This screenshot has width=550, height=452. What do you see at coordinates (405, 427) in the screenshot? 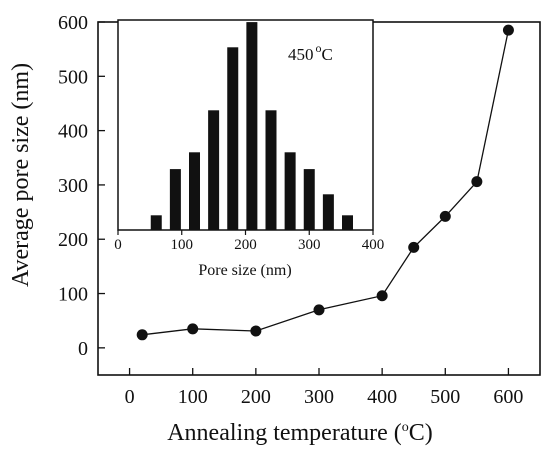
I see `x-axis-title-degree: o` at bounding box center [405, 427].